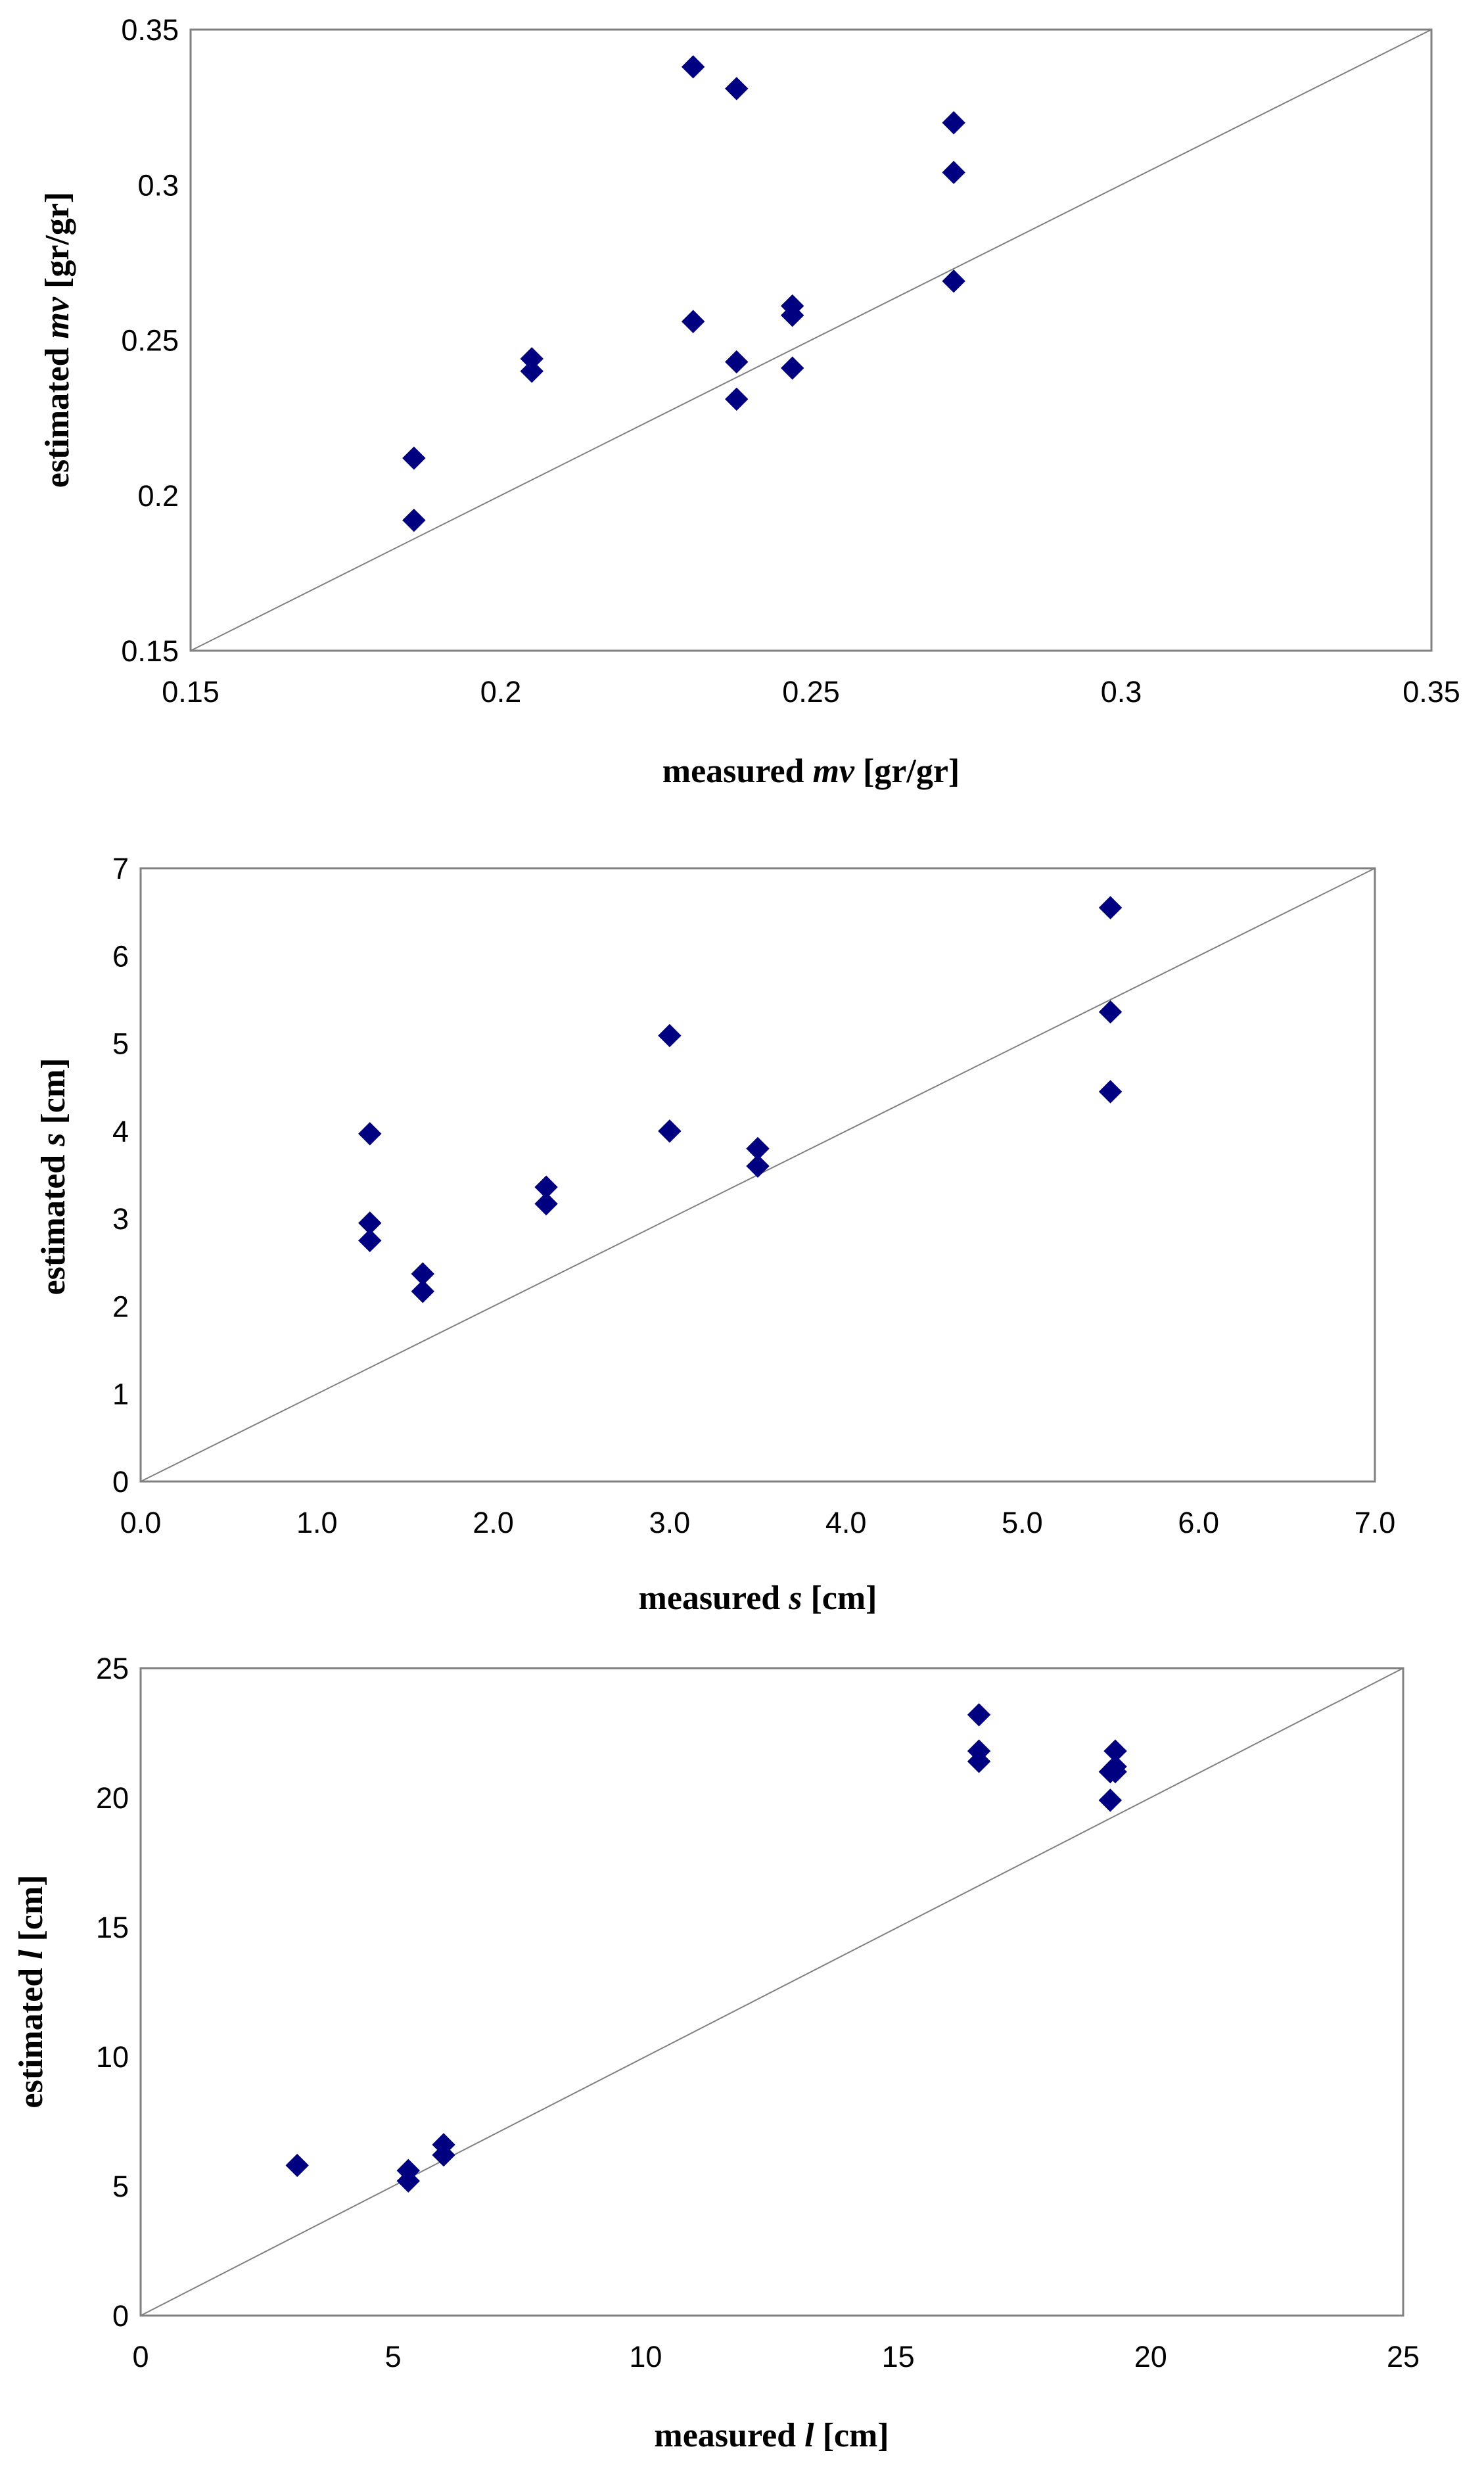 The height and width of the screenshot is (2474, 1484). I want to click on y-tick-label: 6, so click(120, 956).